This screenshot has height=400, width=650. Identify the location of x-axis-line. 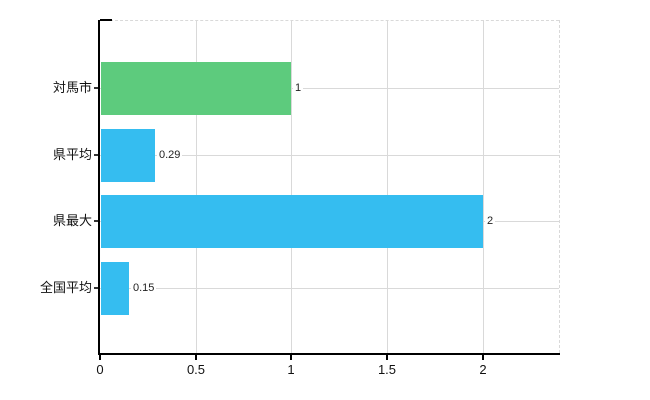
(329, 354).